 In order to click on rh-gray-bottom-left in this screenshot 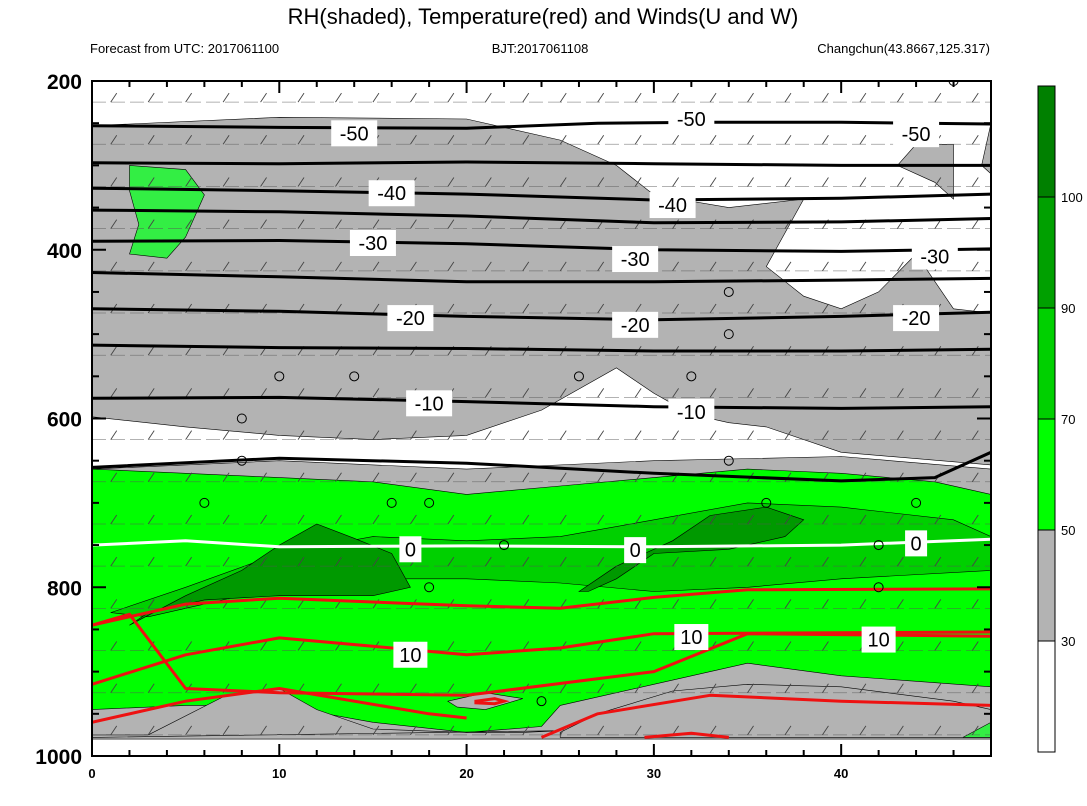, I will do `click(326, 713)`.